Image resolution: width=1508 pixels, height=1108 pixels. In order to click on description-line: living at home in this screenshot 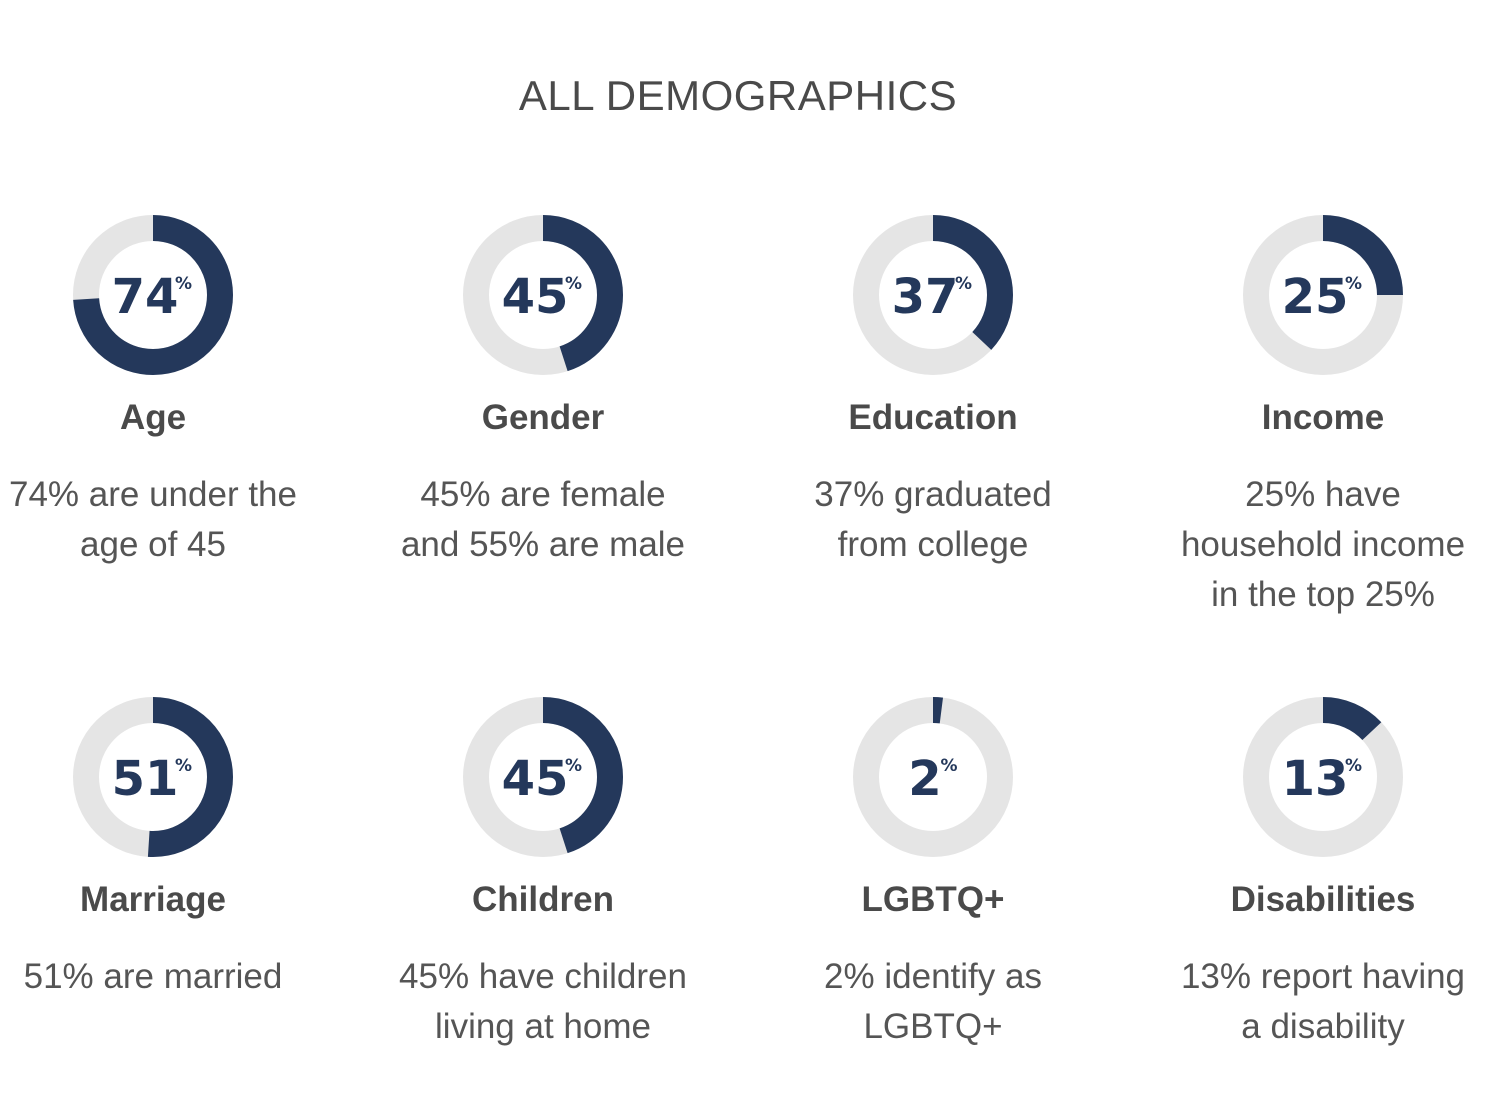, I will do `click(543, 1026)`.